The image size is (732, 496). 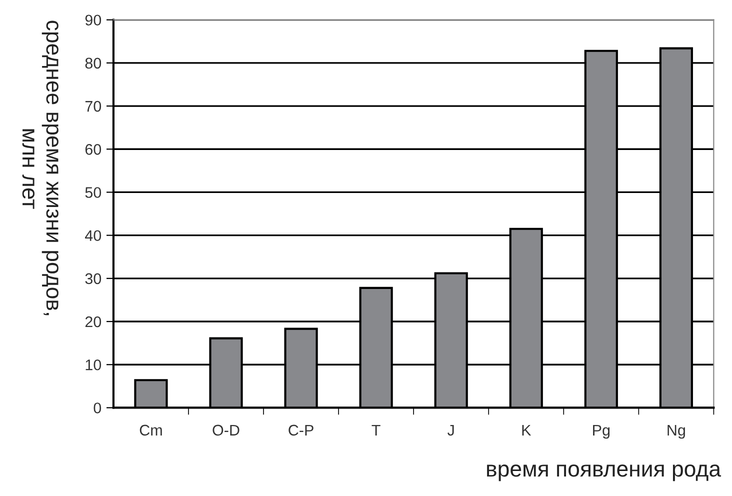 I want to click on x-tick-label: Pg, so click(x=601, y=431).